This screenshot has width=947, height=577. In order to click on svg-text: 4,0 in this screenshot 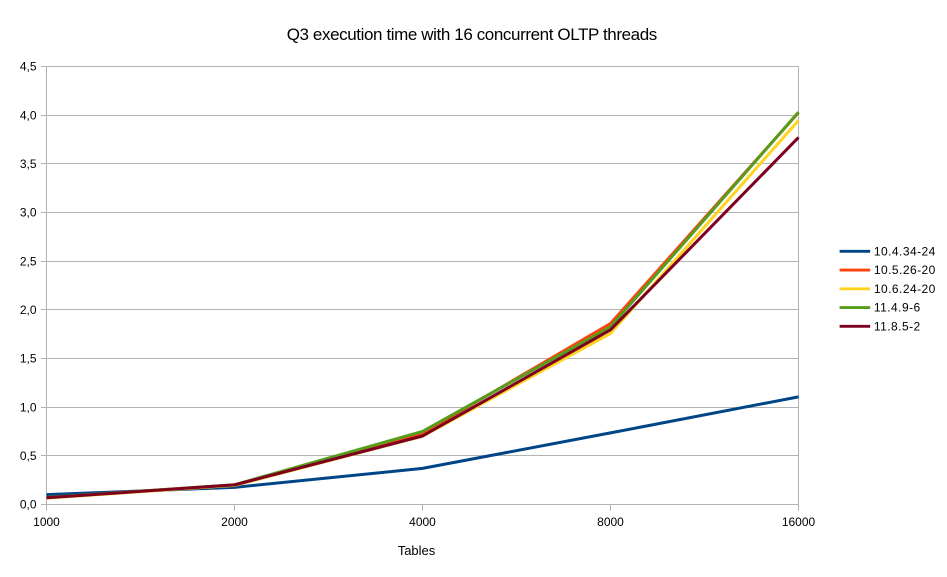, I will do `click(28, 115)`.